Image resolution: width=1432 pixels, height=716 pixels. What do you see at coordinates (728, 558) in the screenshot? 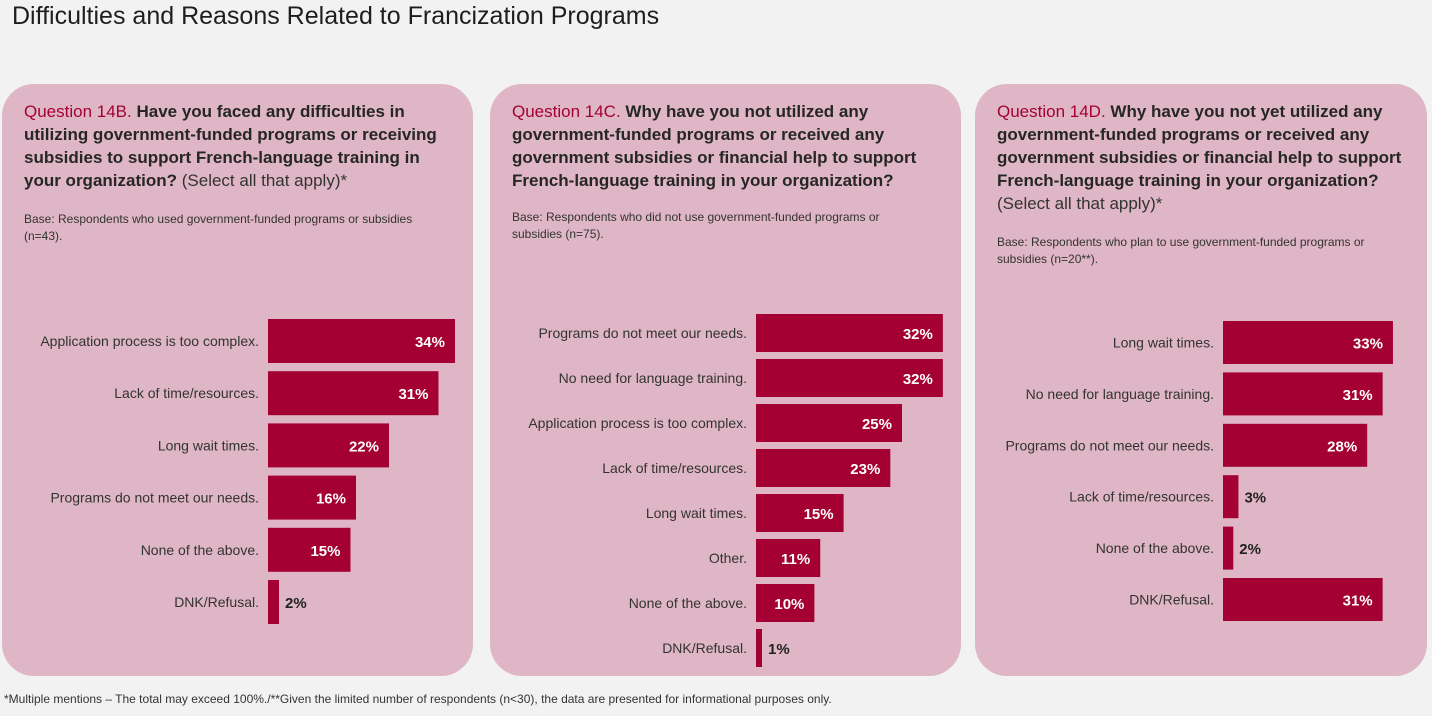
I see `category-label: Other.` at bounding box center [728, 558].